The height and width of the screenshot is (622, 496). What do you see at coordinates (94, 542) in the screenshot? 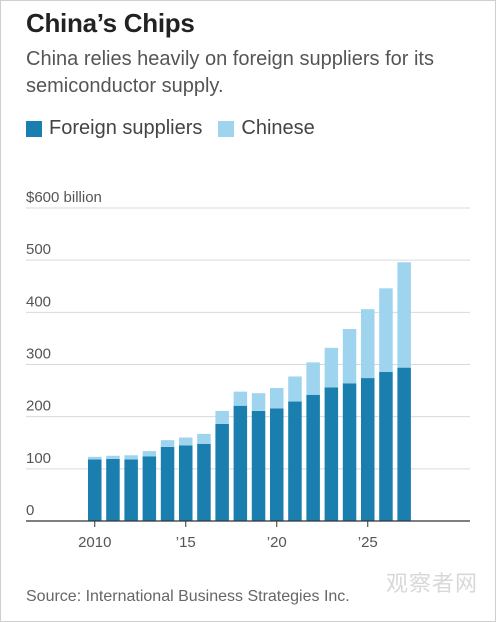
I see `x-tick-label: 2010` at bounding box center [94, 542].